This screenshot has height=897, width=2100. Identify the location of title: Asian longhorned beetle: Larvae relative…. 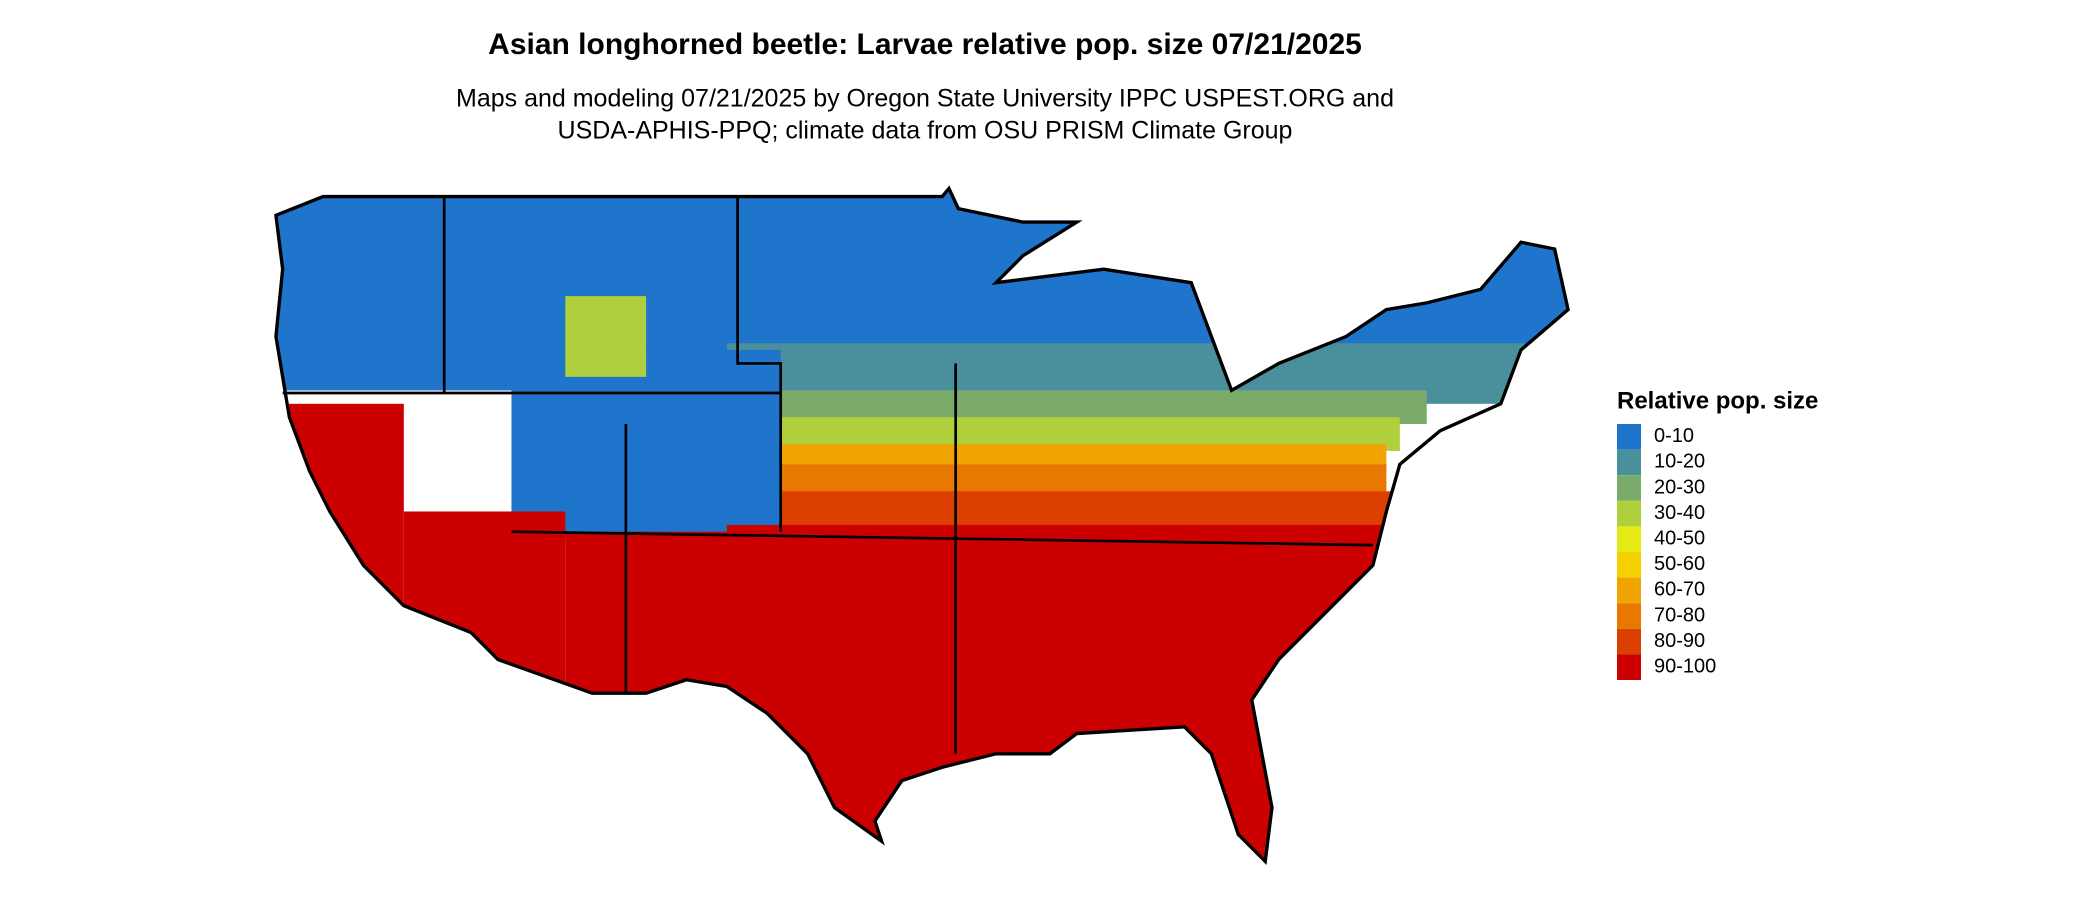
(925, 44).